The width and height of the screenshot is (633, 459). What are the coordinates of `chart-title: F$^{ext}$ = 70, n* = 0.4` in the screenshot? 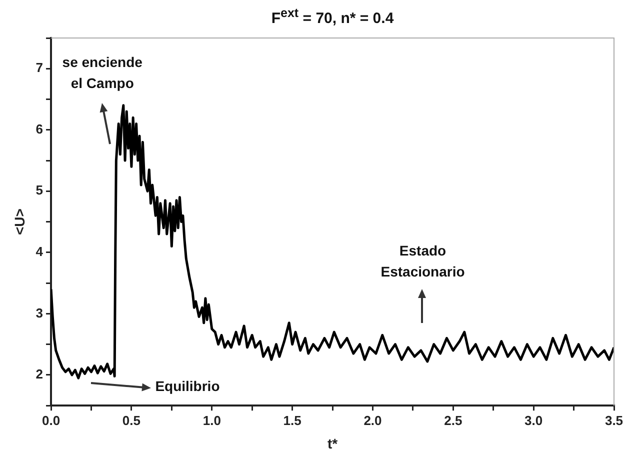 It's located at (332, 16).